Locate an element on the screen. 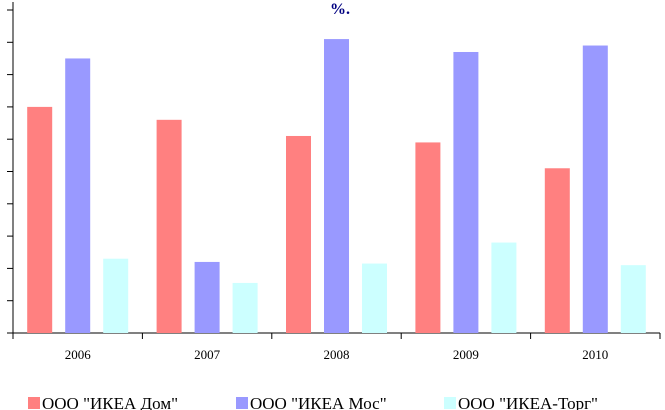 The width and height of the screenshot is (665, 410). bar-3-2010 is located at coordinates (633, 299).